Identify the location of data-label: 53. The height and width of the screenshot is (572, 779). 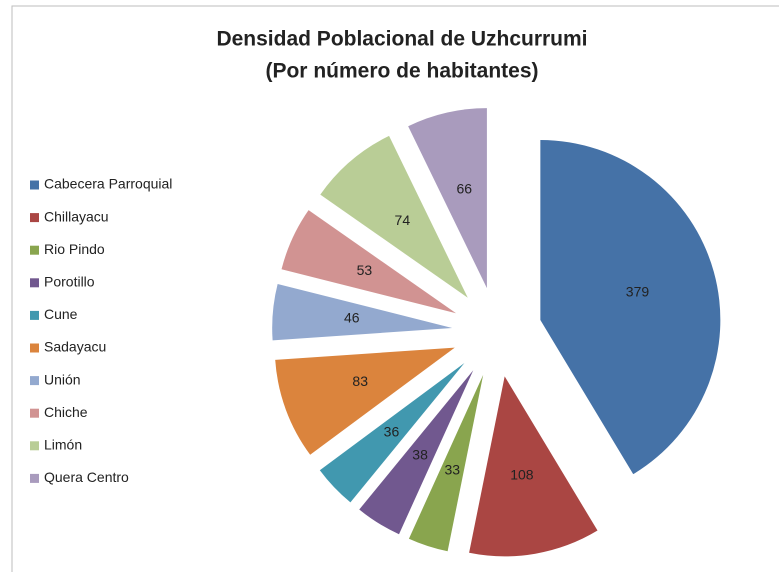
(365, 270).